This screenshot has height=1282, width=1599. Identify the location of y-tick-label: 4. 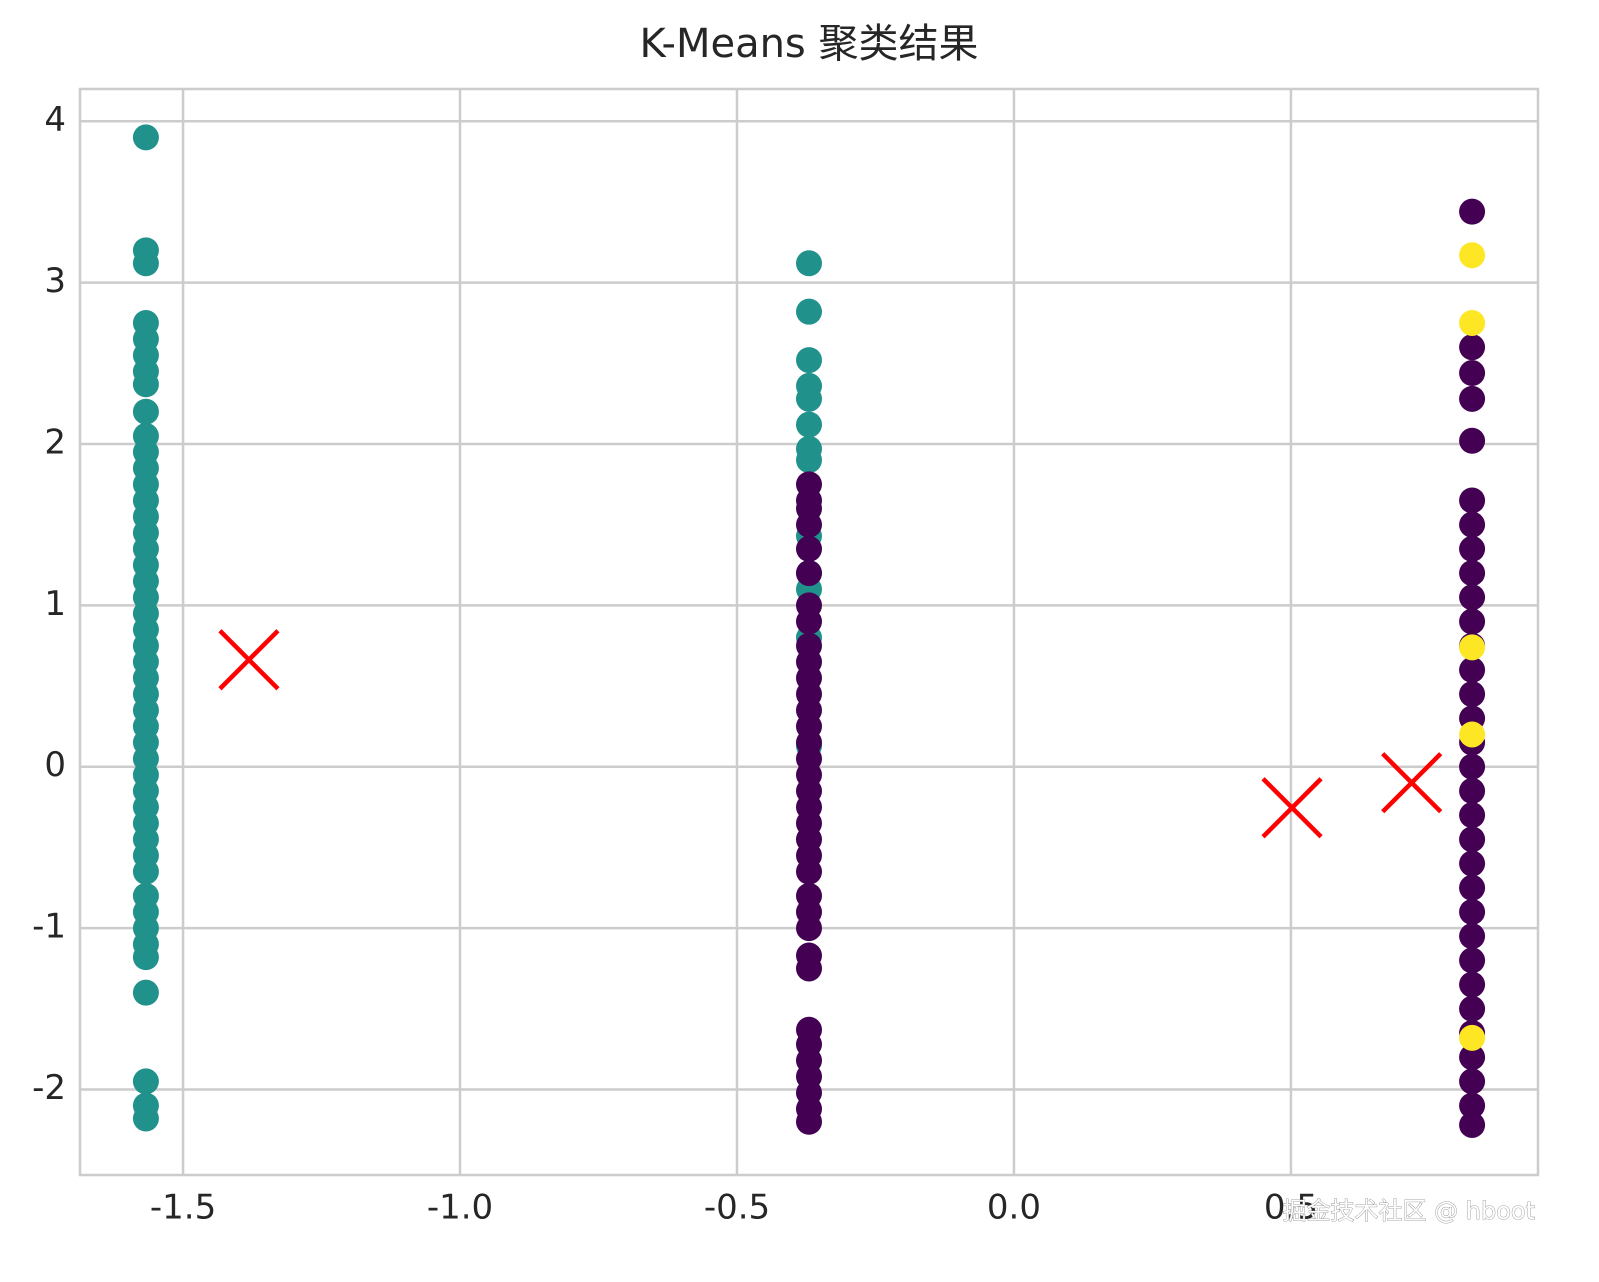
(55, 120).